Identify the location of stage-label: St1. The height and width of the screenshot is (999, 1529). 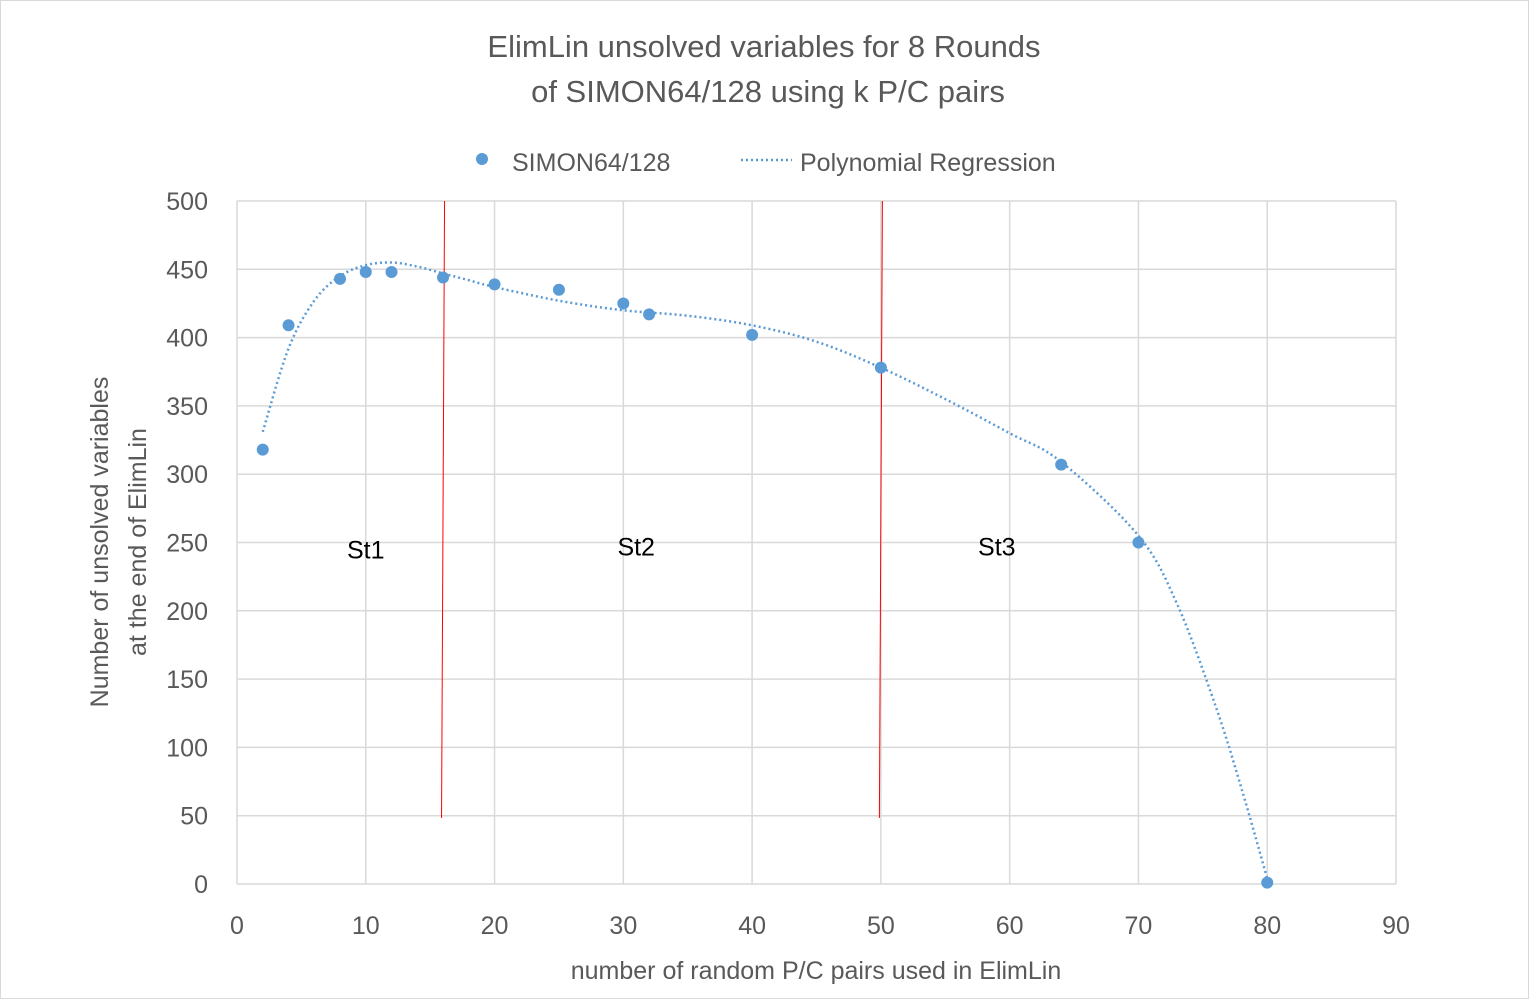
(366, 550).